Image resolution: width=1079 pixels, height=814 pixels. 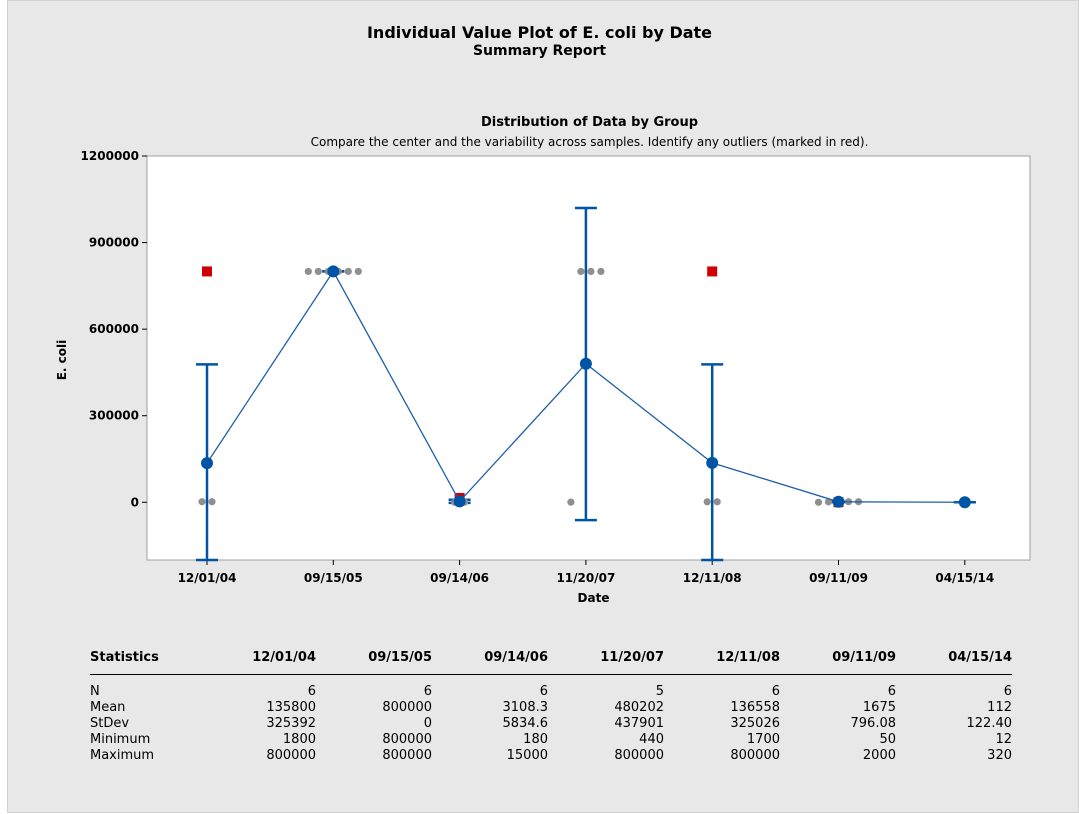 I want to click on statistics-column-header: 12/01/04, so click(x=284, y=657).